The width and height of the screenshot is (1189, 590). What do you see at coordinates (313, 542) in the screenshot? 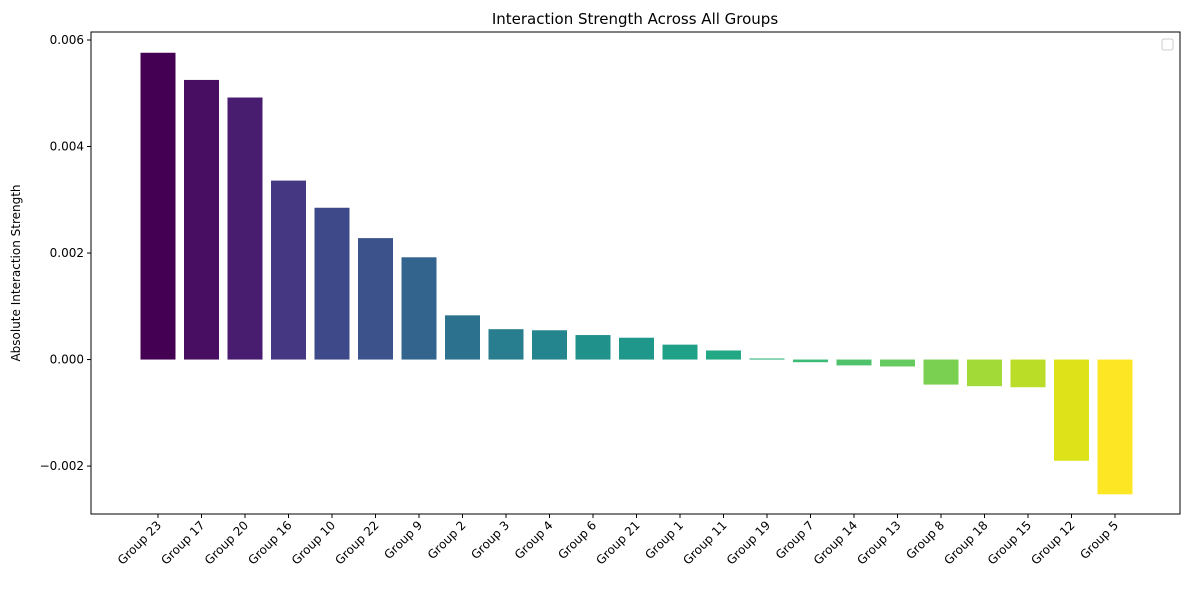
I see `x-tick-label: Group 10` at bounding box center [313, 542].